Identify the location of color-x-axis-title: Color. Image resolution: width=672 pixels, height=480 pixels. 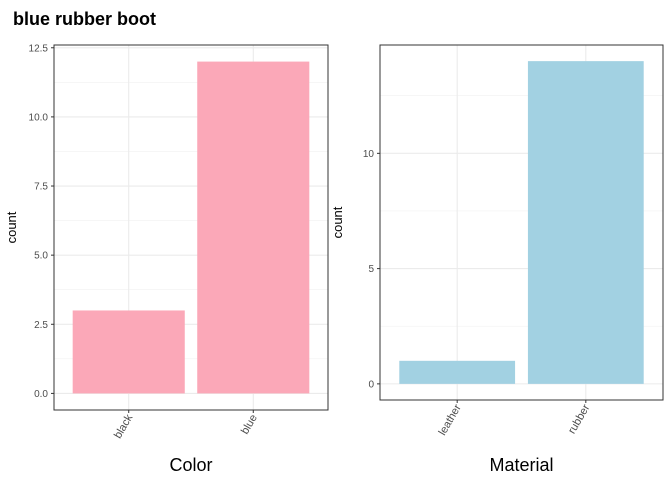
(190, 465).